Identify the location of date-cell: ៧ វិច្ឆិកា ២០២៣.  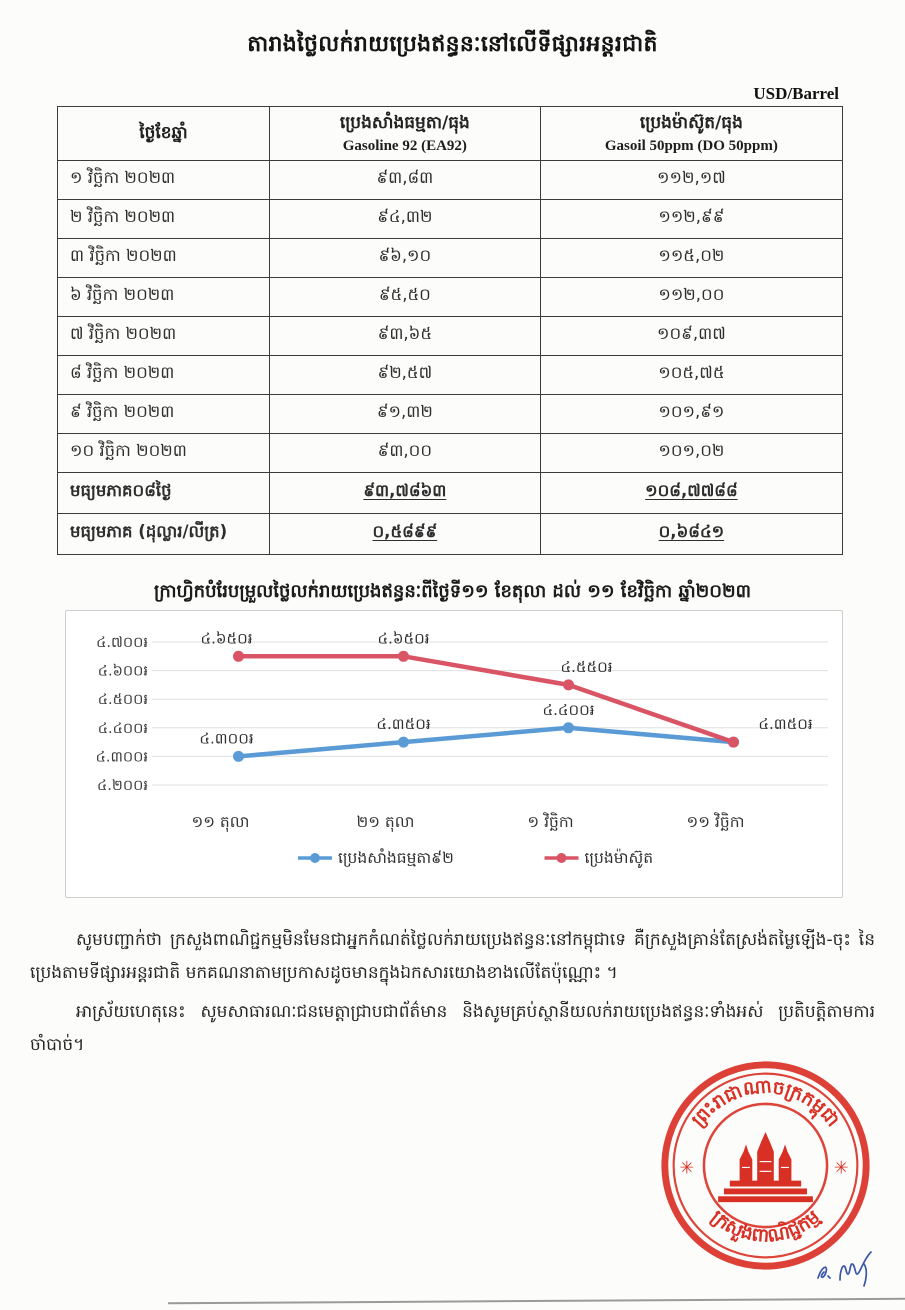
(163, 336).